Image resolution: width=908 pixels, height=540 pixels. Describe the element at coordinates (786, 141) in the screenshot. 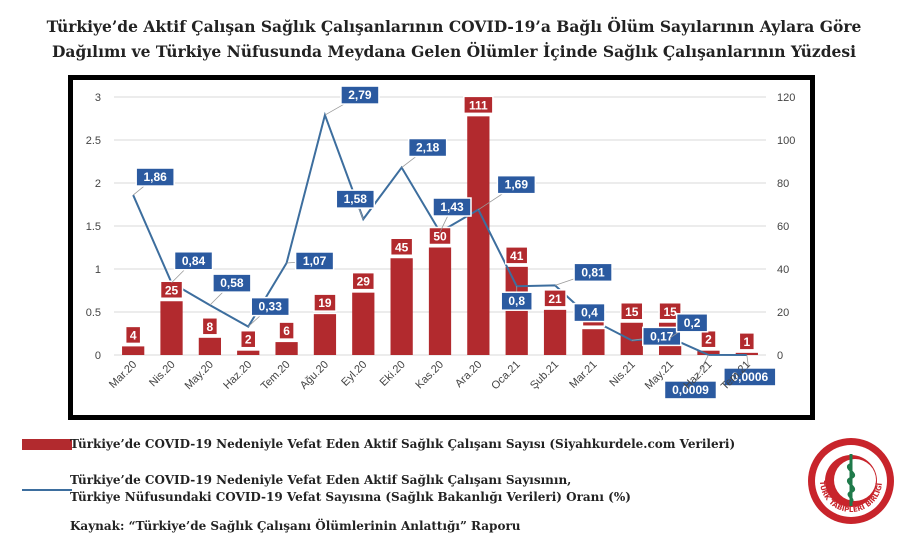

I see `y-right-tick-label: 100` at that location.